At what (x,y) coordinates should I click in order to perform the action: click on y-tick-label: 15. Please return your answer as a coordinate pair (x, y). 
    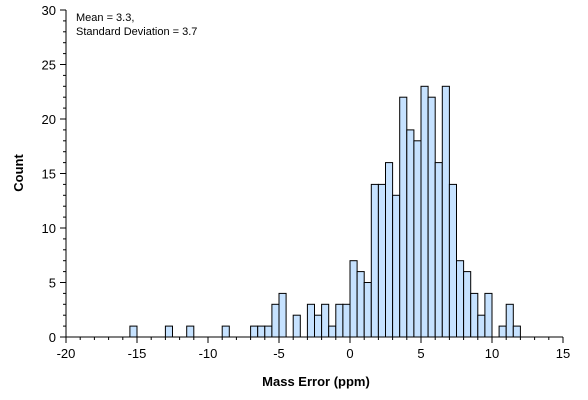
    Looking at the image, I should click on (49, 174).